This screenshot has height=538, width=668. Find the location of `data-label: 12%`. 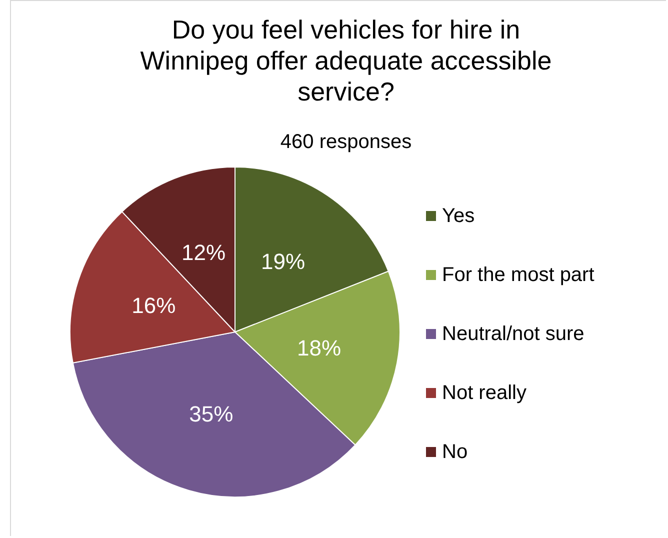

data-label: 12% is located at coordinates (204, 253).